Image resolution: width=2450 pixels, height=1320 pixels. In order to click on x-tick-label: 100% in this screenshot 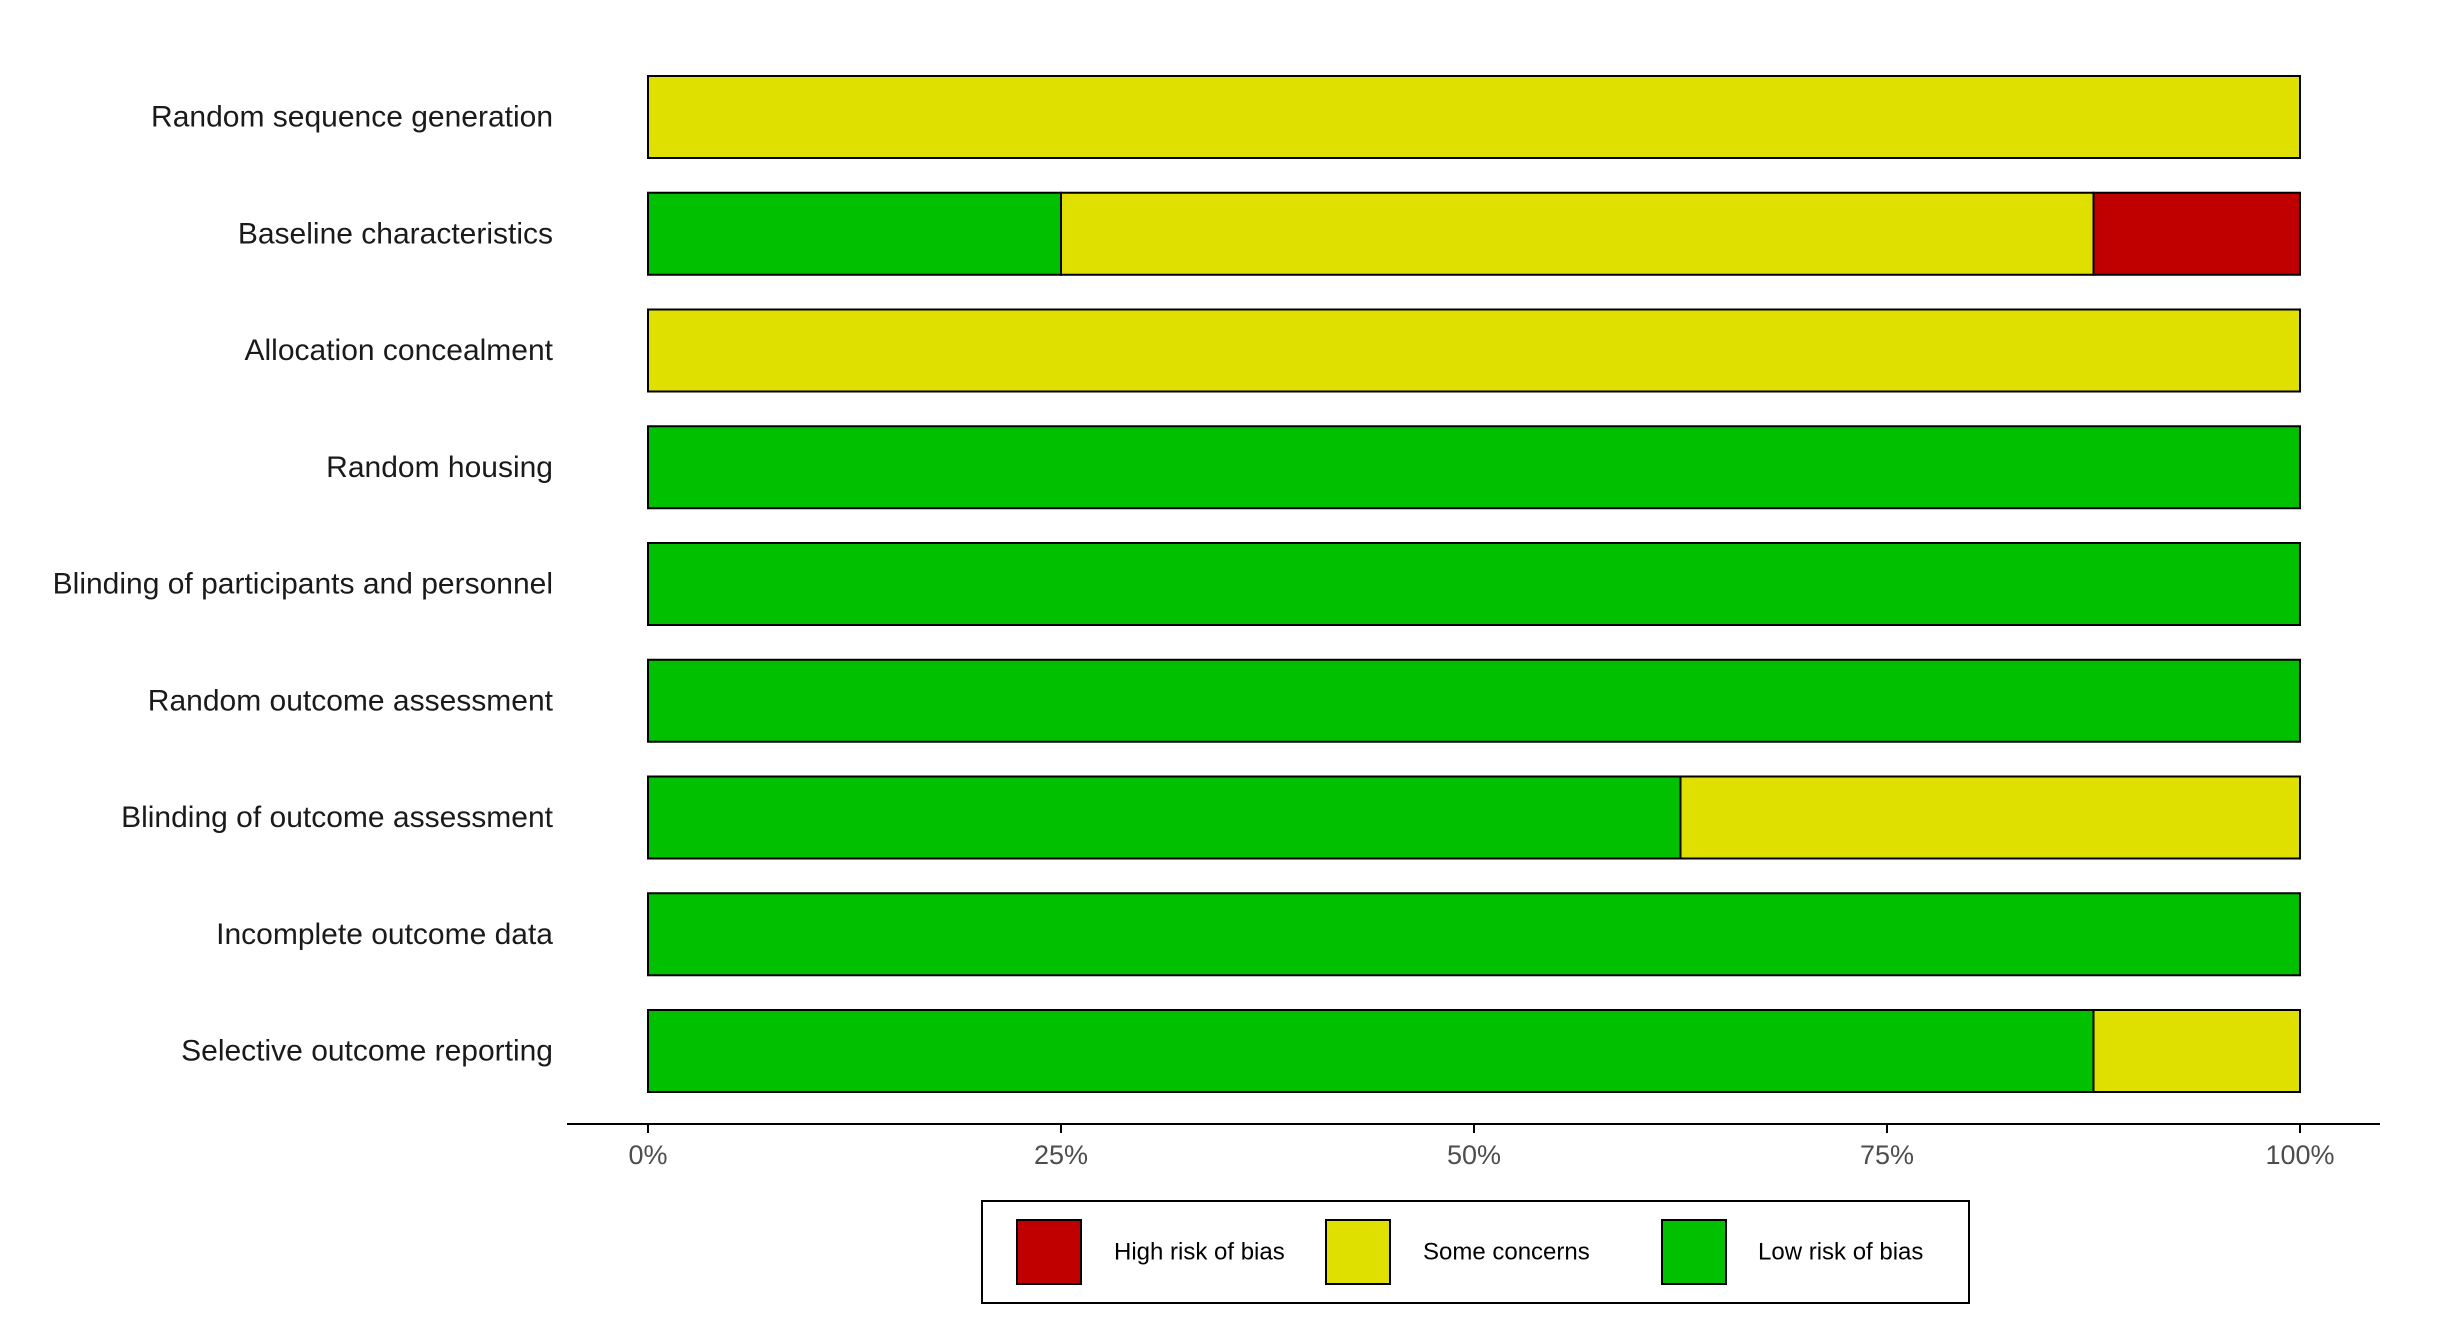, I will do `click(2299, 1155)`.